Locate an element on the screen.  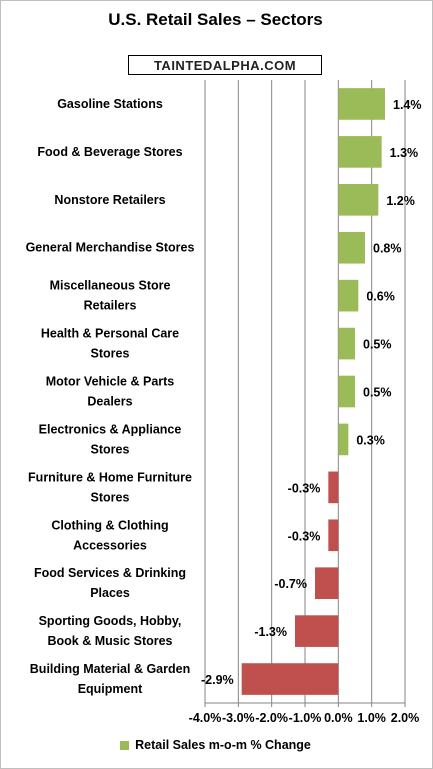
value-label: -0.7% is located at coordinates (290, 584).